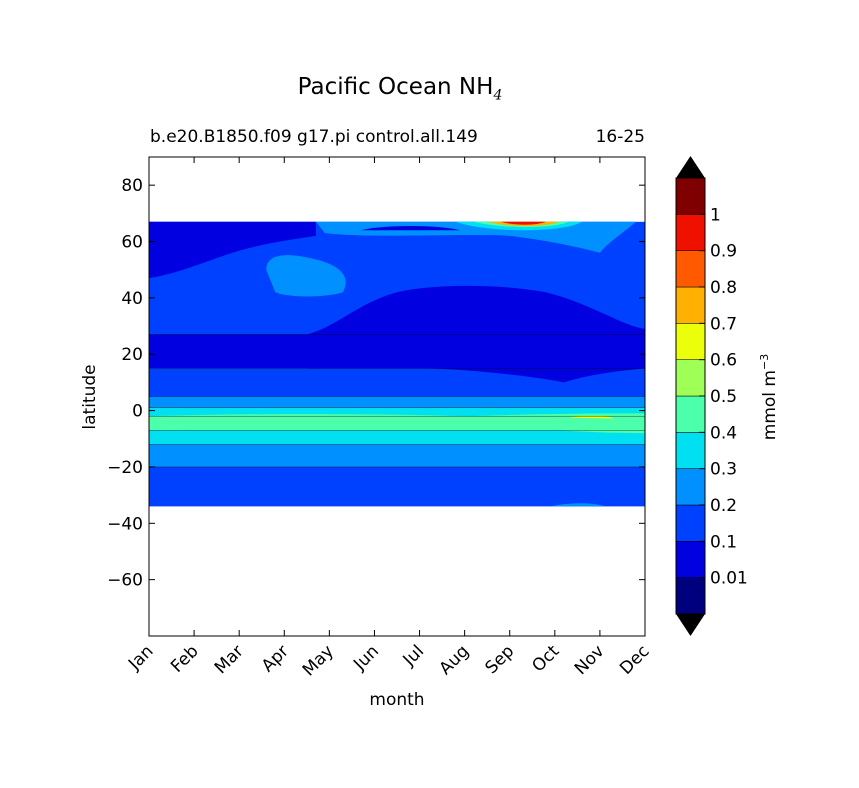  Describe the element at coordinates (132, 186) in the screenshot. I see `y-tick-label: 80` at that location.